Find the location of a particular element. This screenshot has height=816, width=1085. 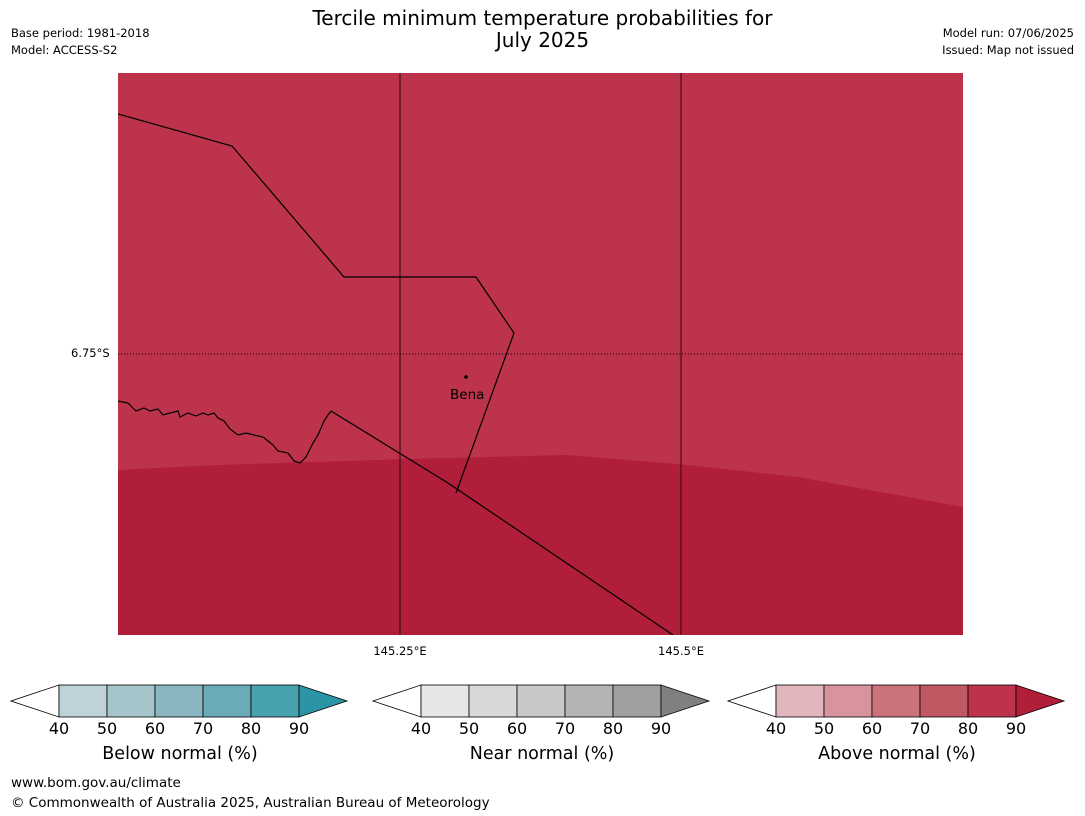

base-period-text: Base period: 1981-2018 is located at coordinates (80, 33).